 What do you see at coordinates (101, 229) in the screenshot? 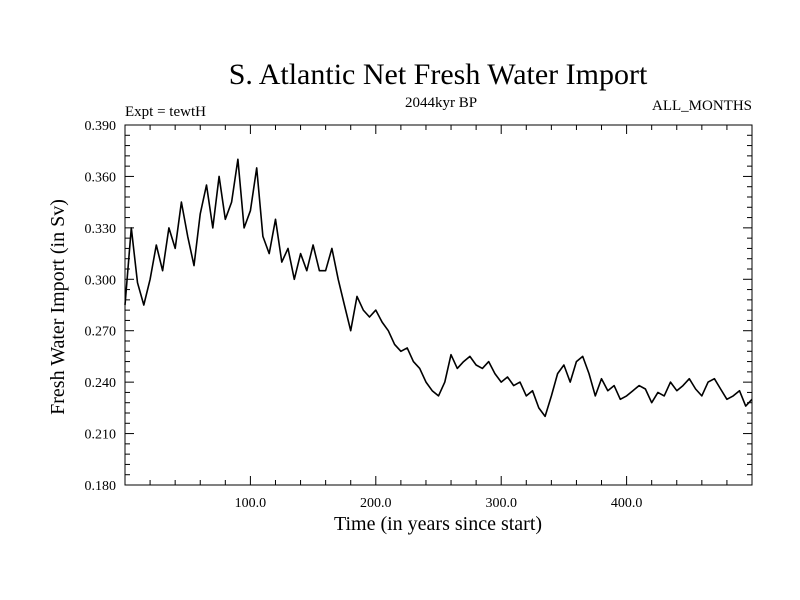
I see `y-tick-label: 0.330` at bounding box center [101, 229].